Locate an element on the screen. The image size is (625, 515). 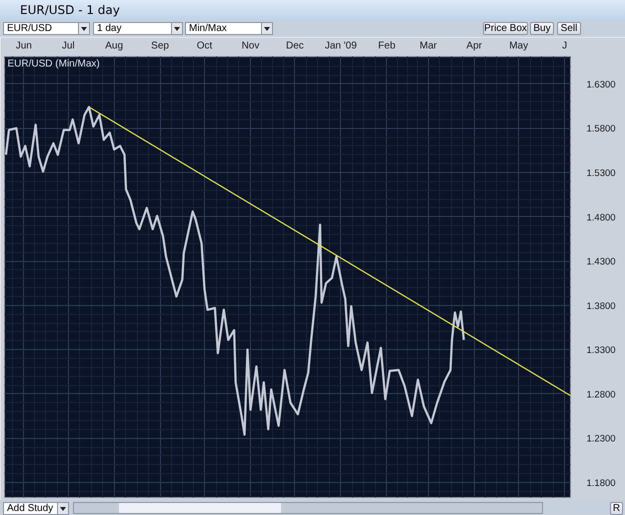
y-tick-label: 1.1800 is located at coordinates (601, 483).